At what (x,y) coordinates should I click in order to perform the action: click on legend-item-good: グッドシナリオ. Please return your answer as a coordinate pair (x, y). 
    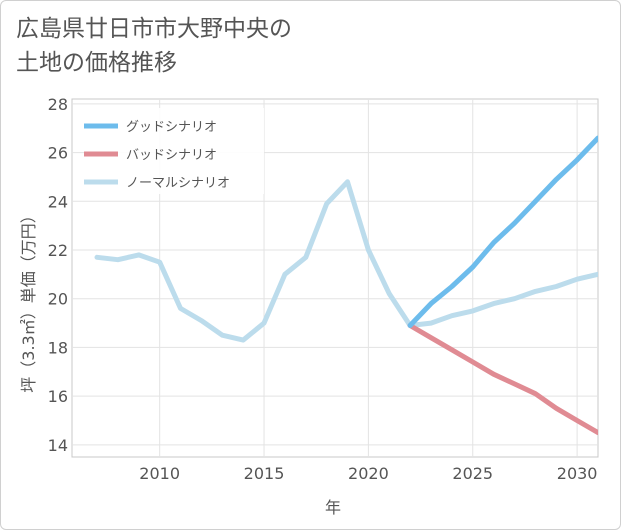
    Looking at the image, I should click on (150, 127).